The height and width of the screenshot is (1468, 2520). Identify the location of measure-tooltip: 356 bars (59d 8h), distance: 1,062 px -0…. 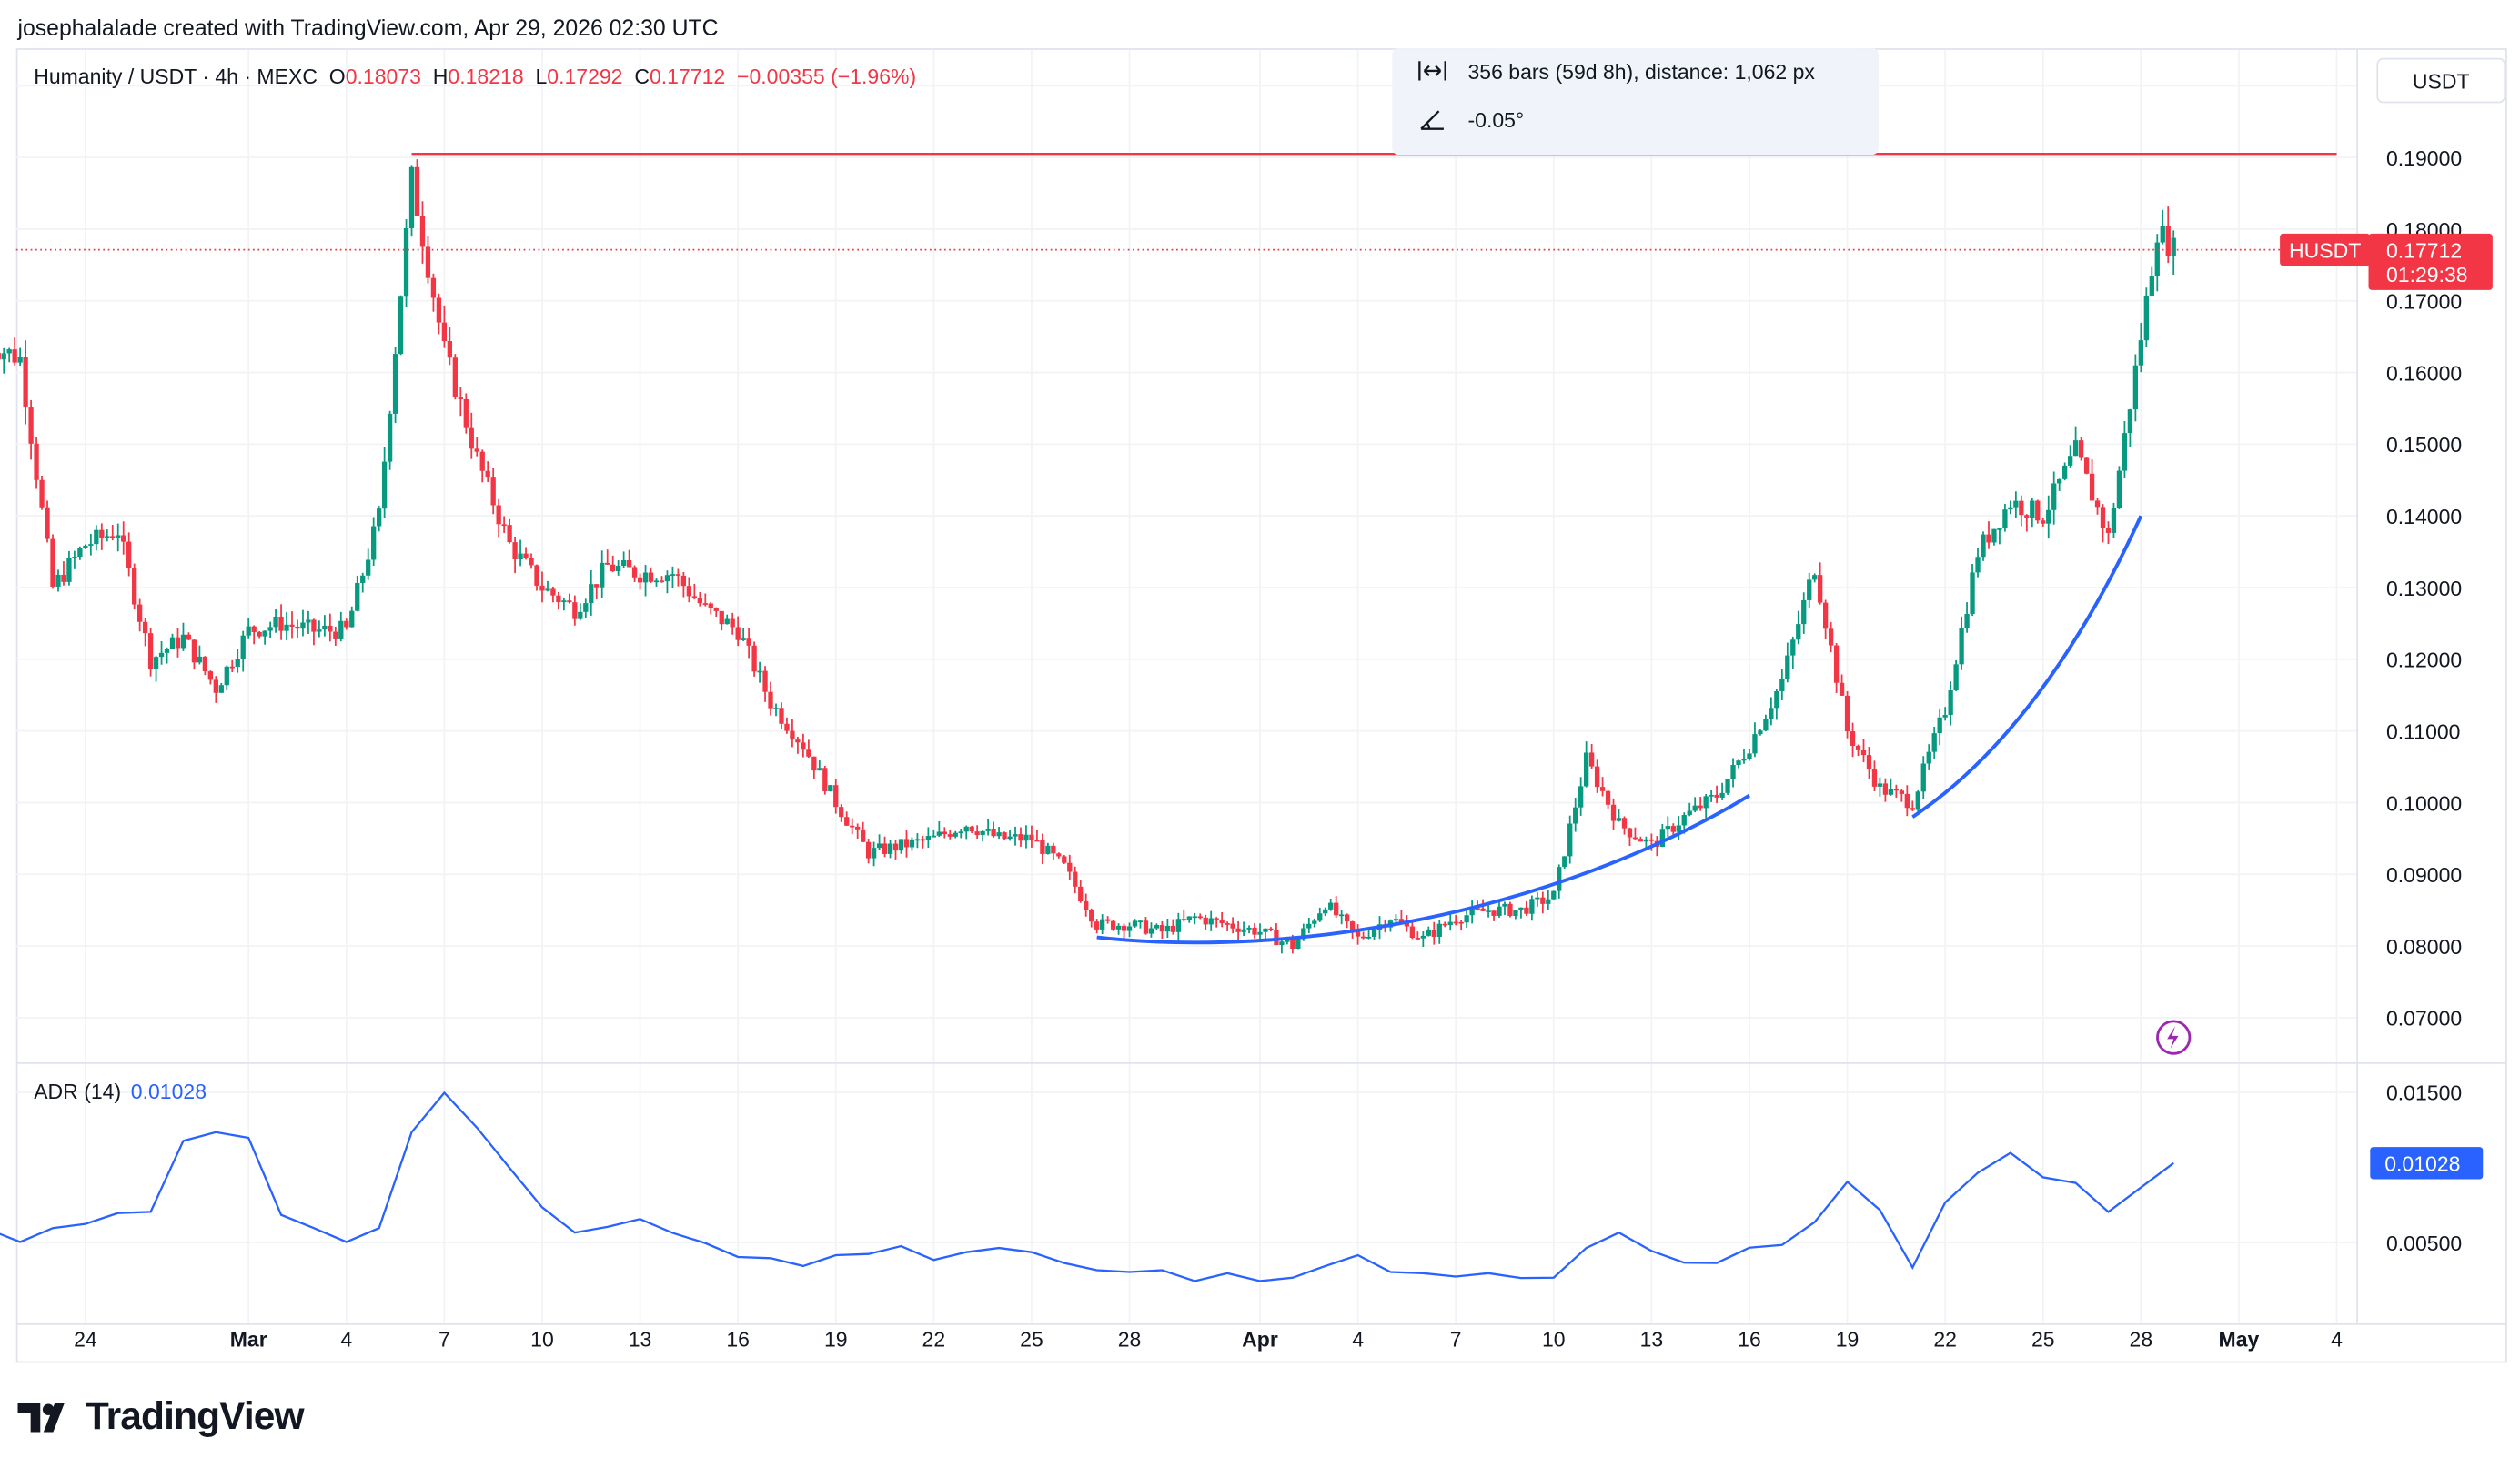
(1636, 102).